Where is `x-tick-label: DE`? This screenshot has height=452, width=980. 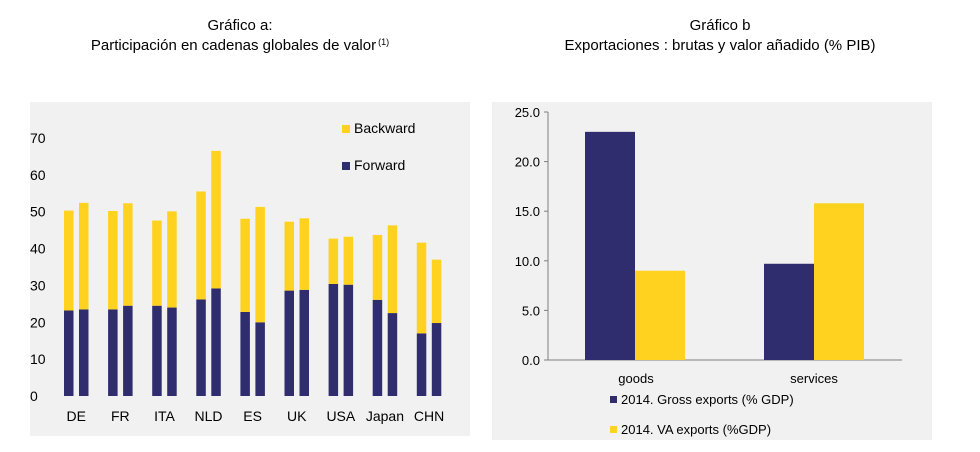 x-tick-label: DE is located at coordinates (76, 416).